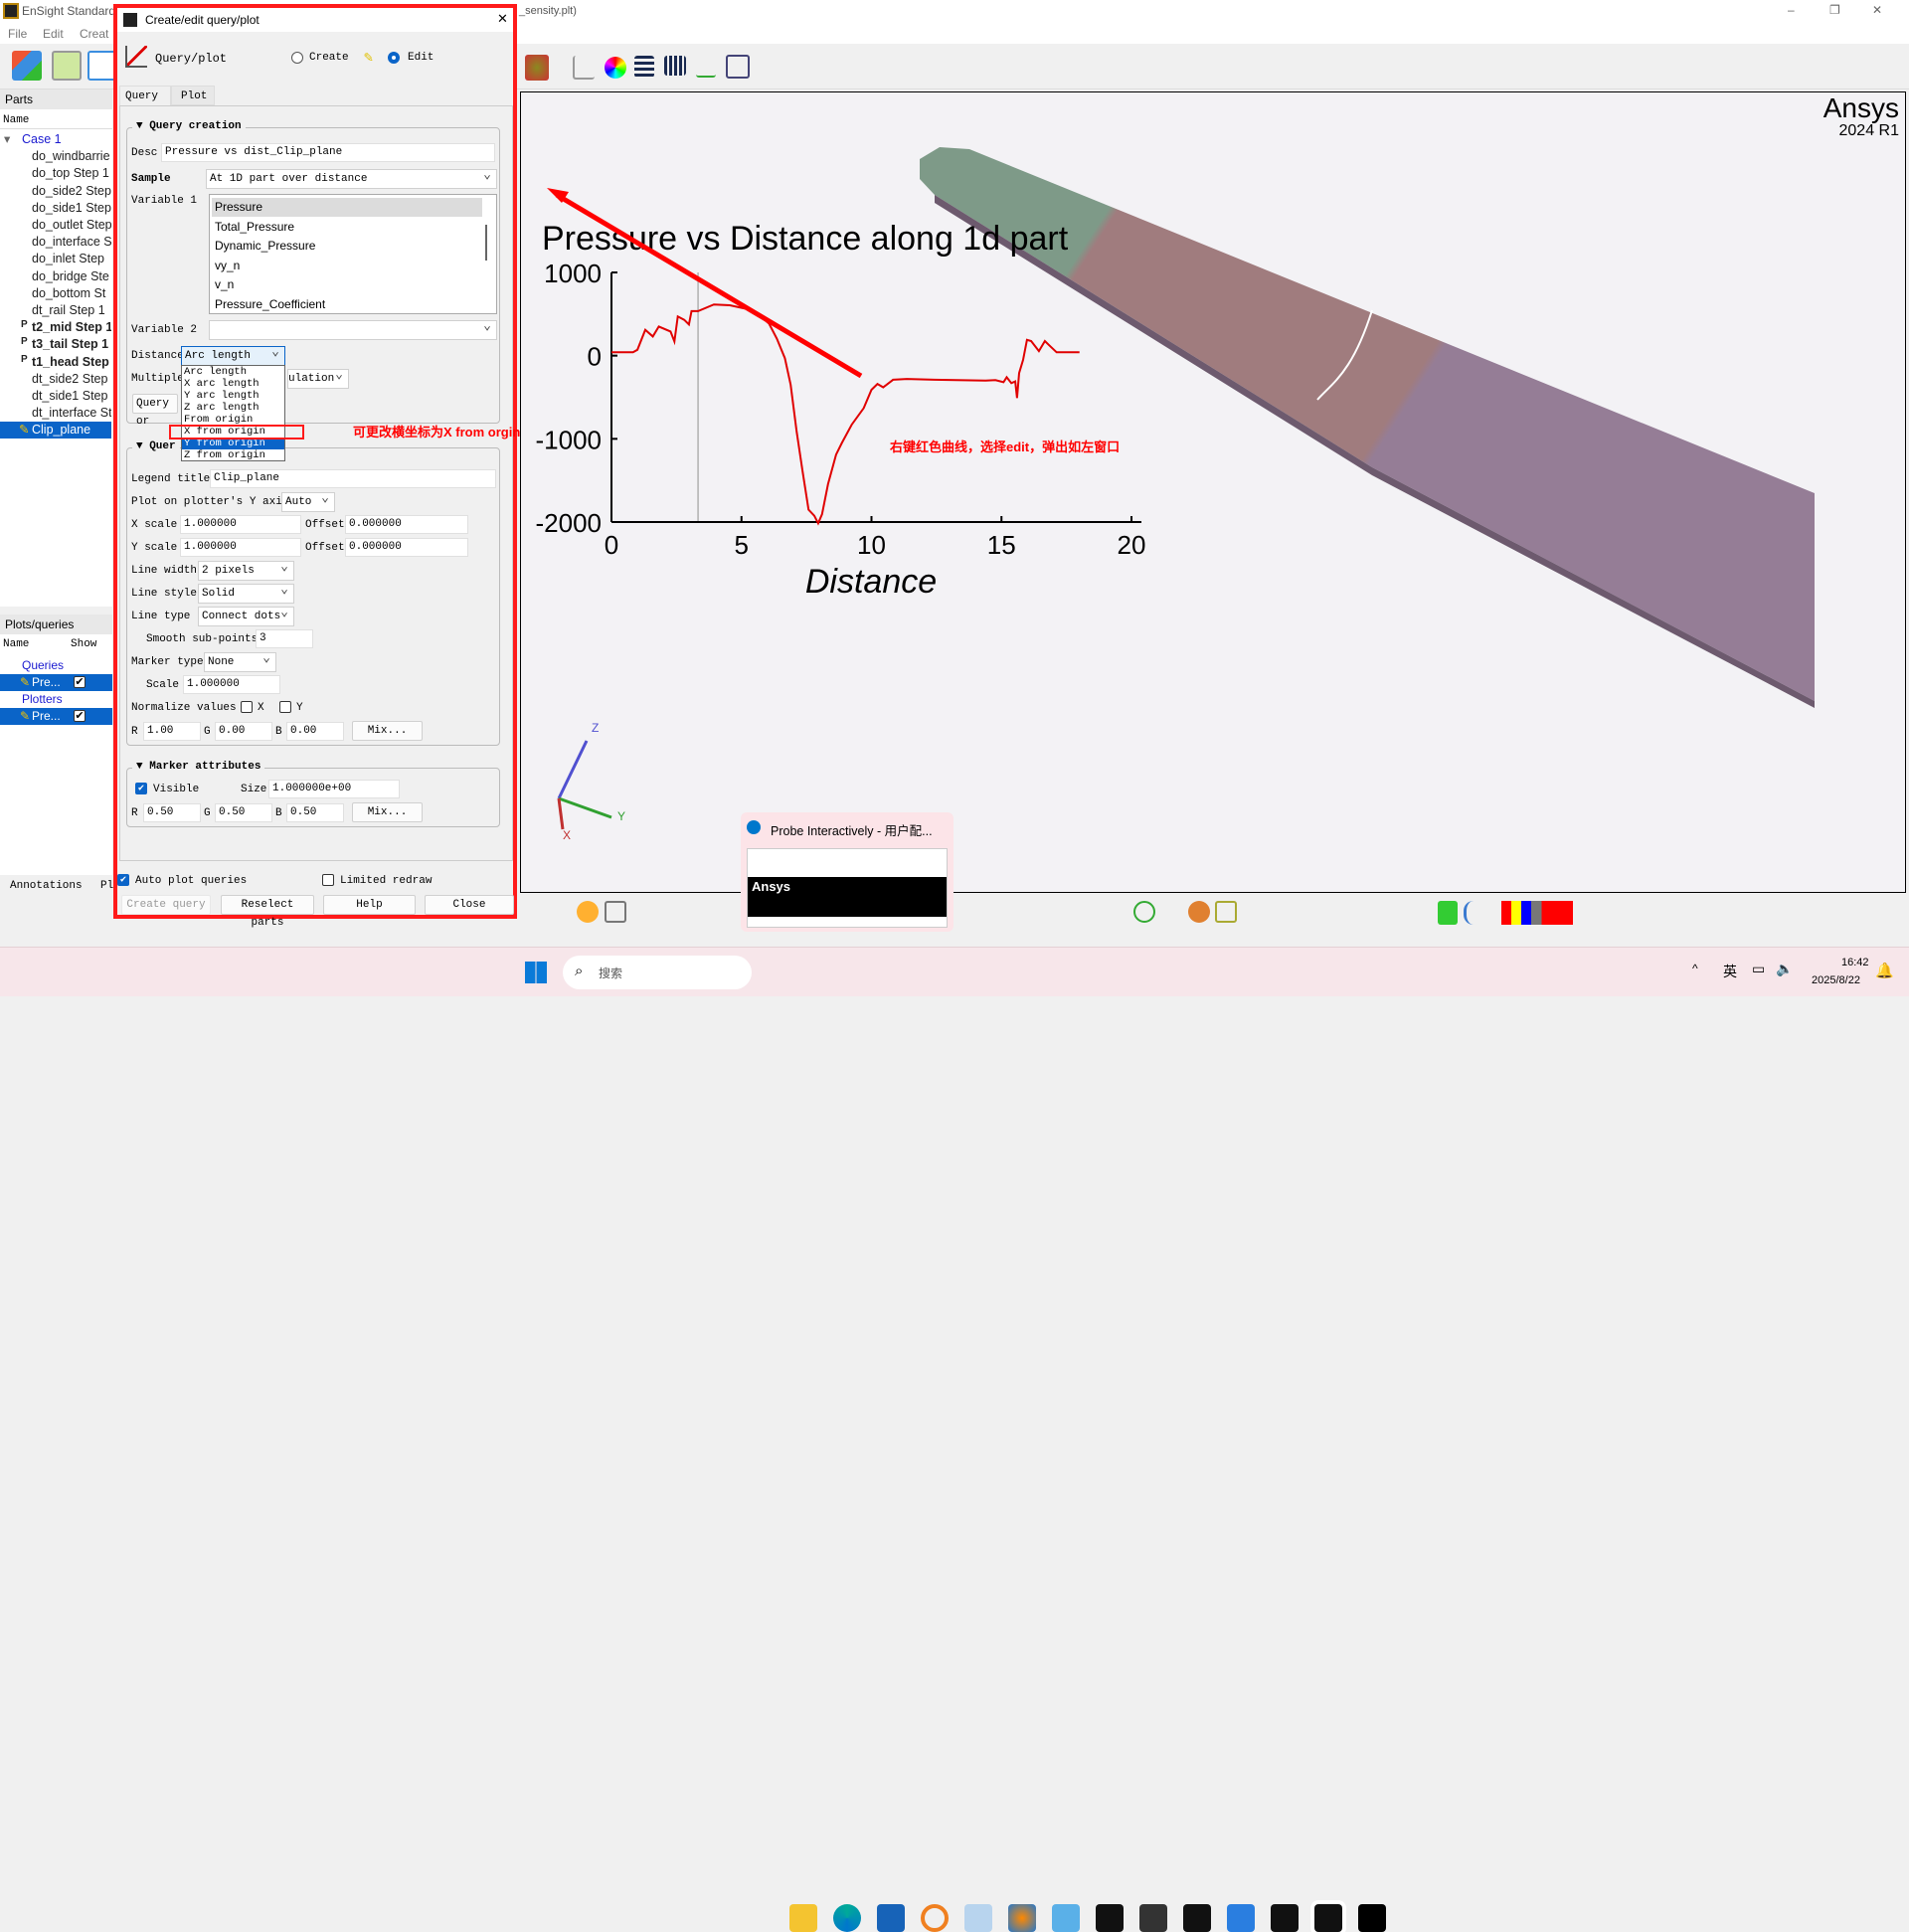 The height and width of the screenshot is (1932, 1909). I want to click on query-show-checkbox: ✔, so click(80, 682).